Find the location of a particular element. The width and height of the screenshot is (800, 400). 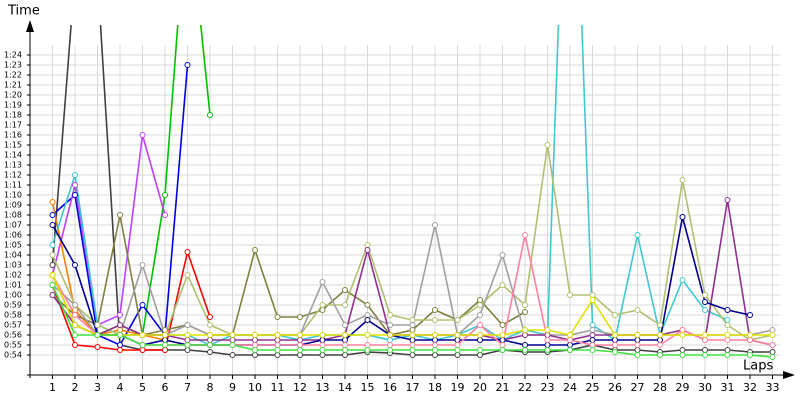

y-tick-label: 1:01 is located at coordinates (13, 285).